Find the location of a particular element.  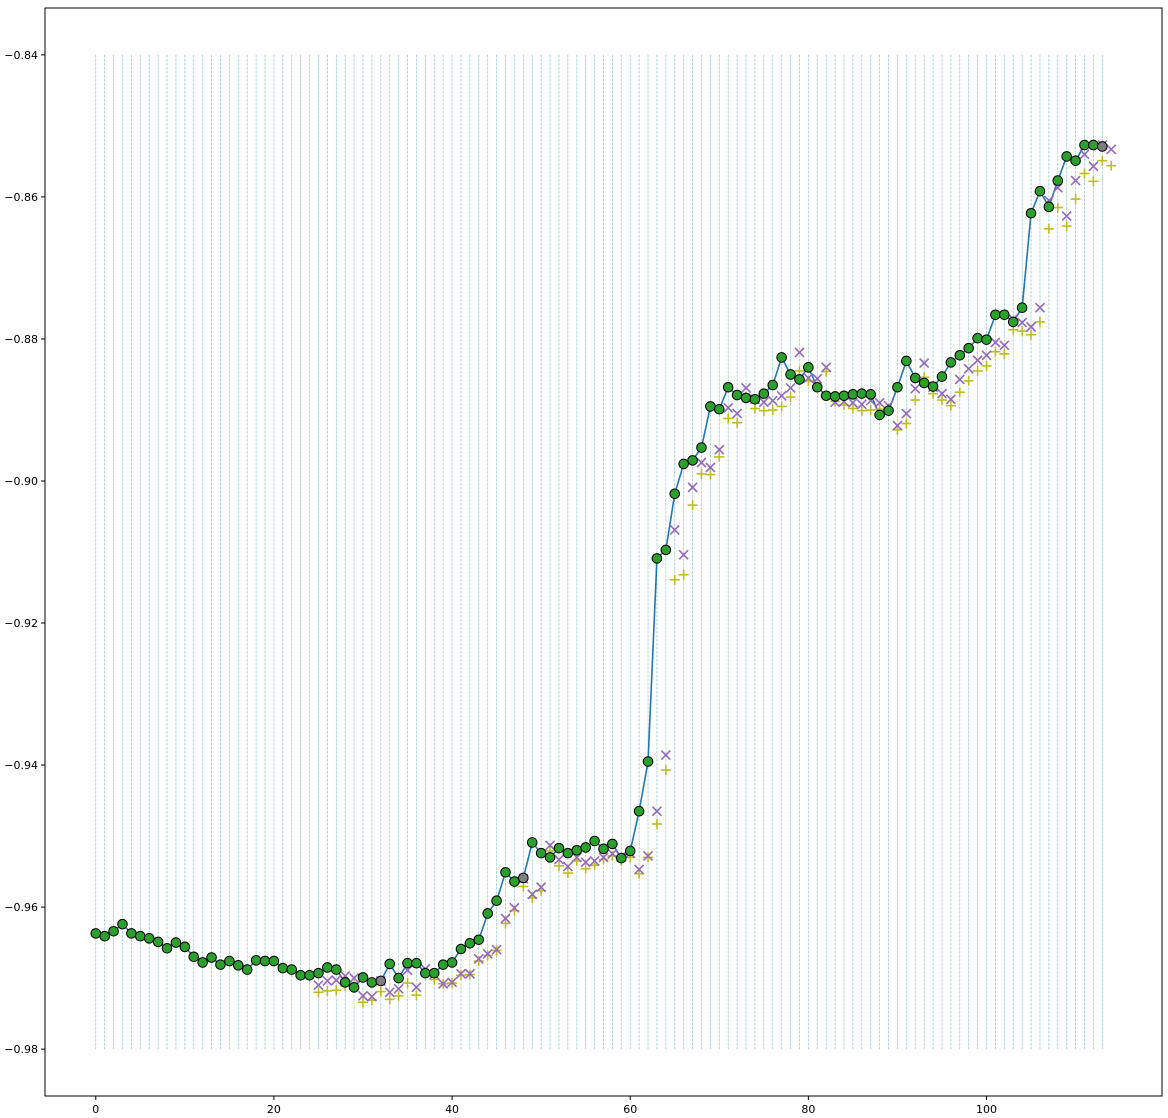

x-tick-label: 60 is located at coordinates (630, 1109).